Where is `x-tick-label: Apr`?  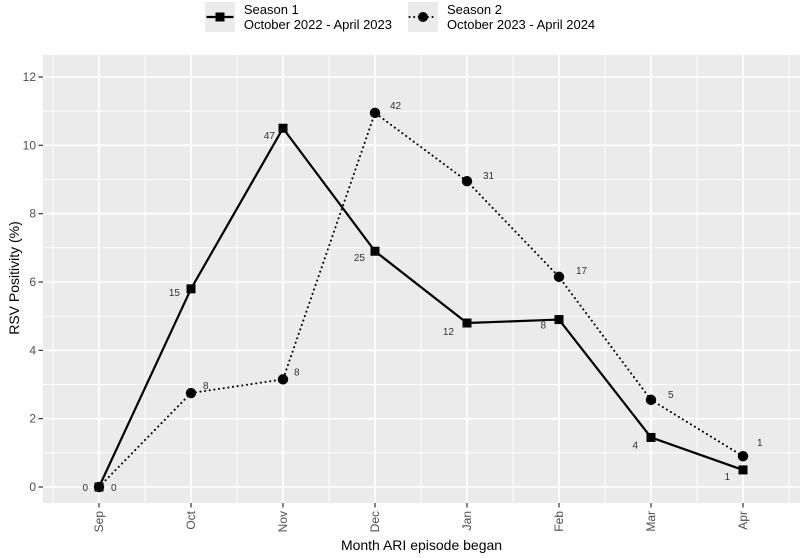 x-tick-label: Apr is located at coordinates (743, 520).